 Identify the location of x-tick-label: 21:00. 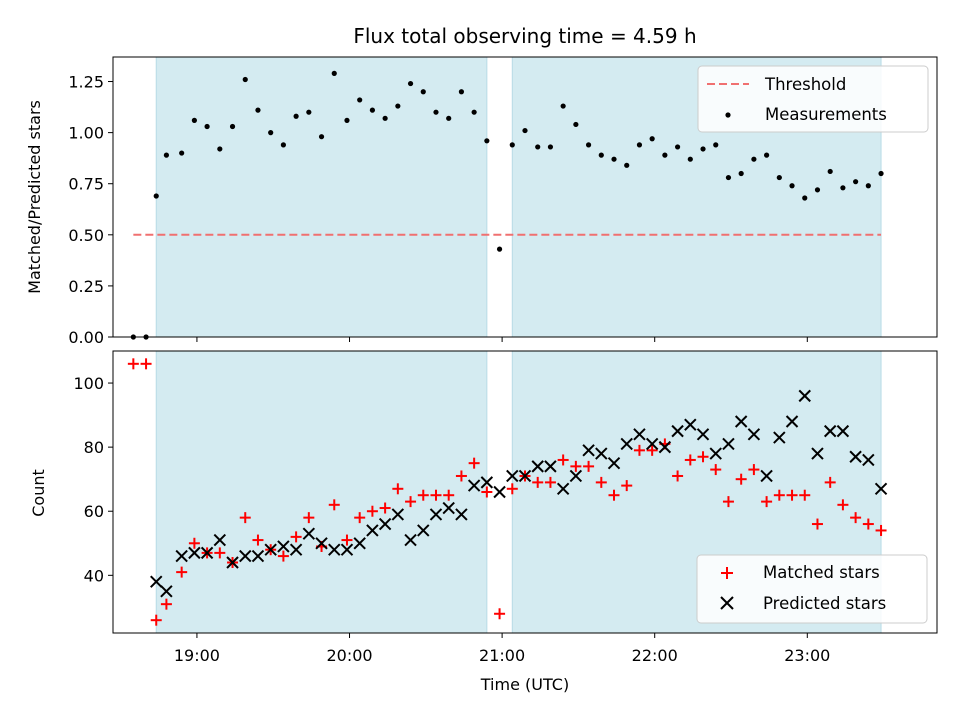
(502, 655).